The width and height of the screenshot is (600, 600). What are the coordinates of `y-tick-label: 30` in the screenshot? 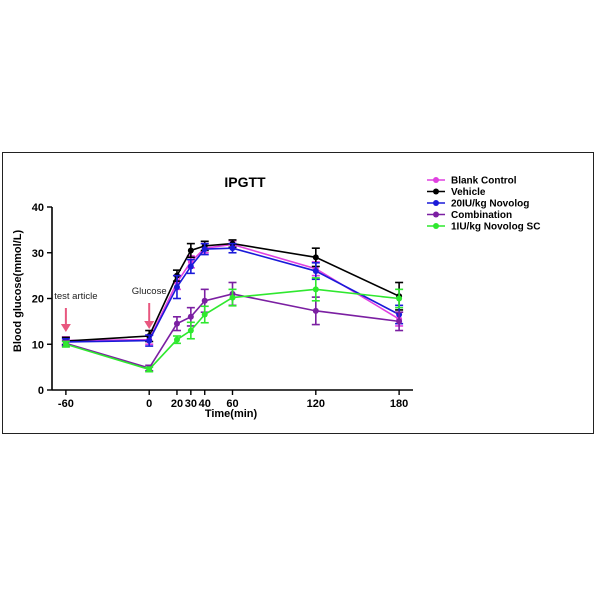 It's located at (38, 254).